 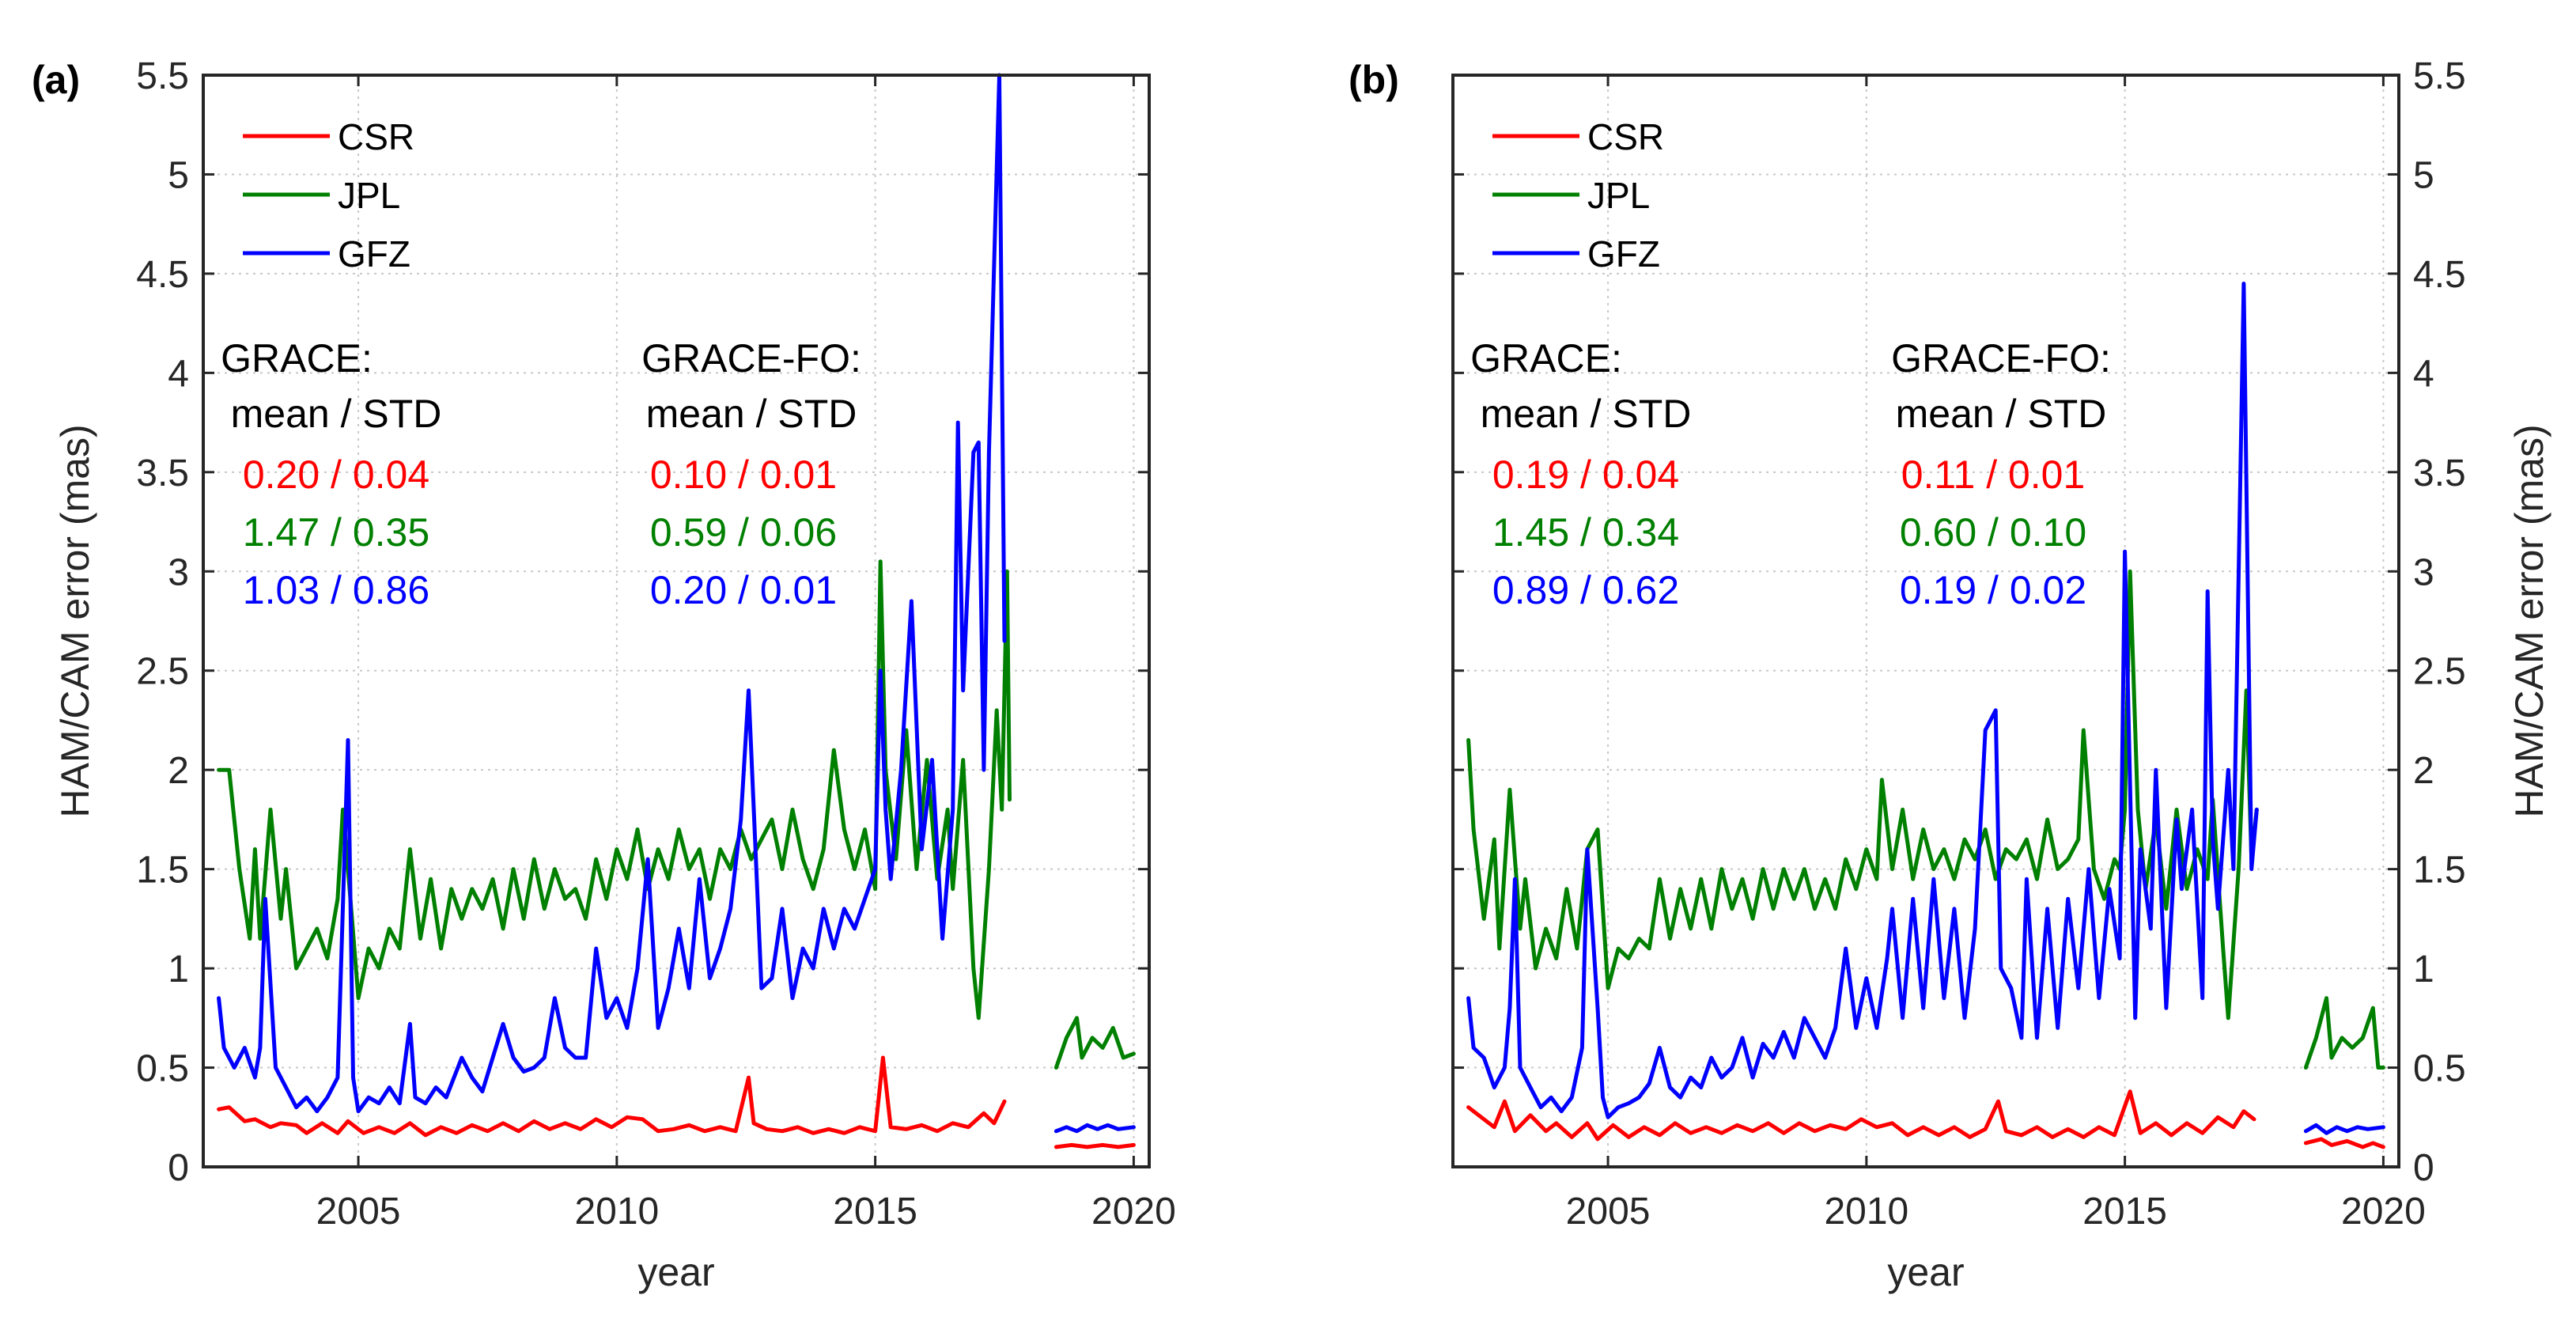 What do you see at coordinates (743, 532) in the screenshot?
I see `gracefo-stat-jpl: 0.59 / 0.06` at bounding box center [743, 532].